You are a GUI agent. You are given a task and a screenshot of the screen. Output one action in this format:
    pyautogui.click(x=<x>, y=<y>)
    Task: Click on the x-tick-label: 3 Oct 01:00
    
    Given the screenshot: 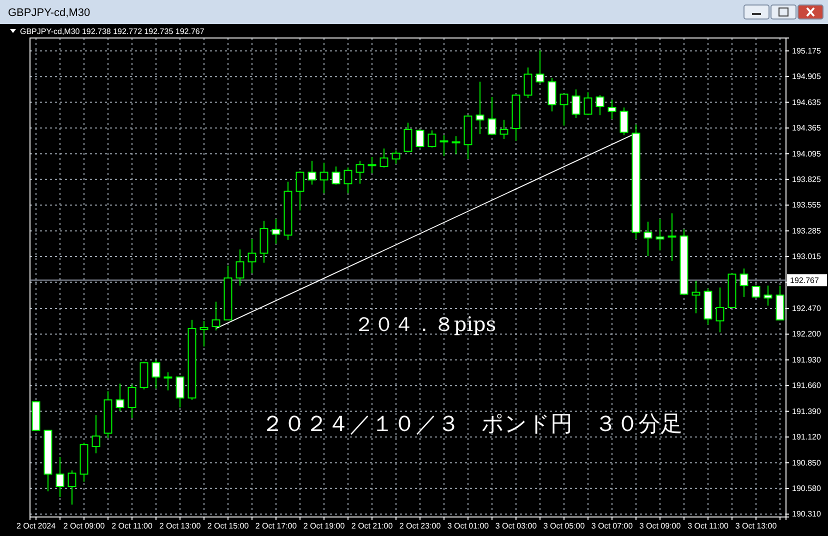 What is the action you would take?
    pyautogui.click(x=468, y=526)
    